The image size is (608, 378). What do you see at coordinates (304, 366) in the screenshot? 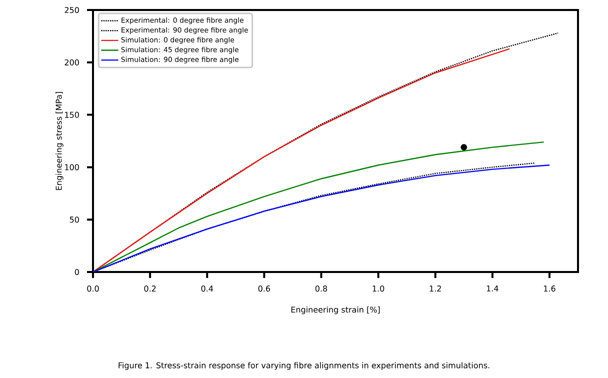
I see `caption: Figure 1. Stress-strain response for varying fibre alignments in experiments and simulations.` at bounding box center [304, 366].